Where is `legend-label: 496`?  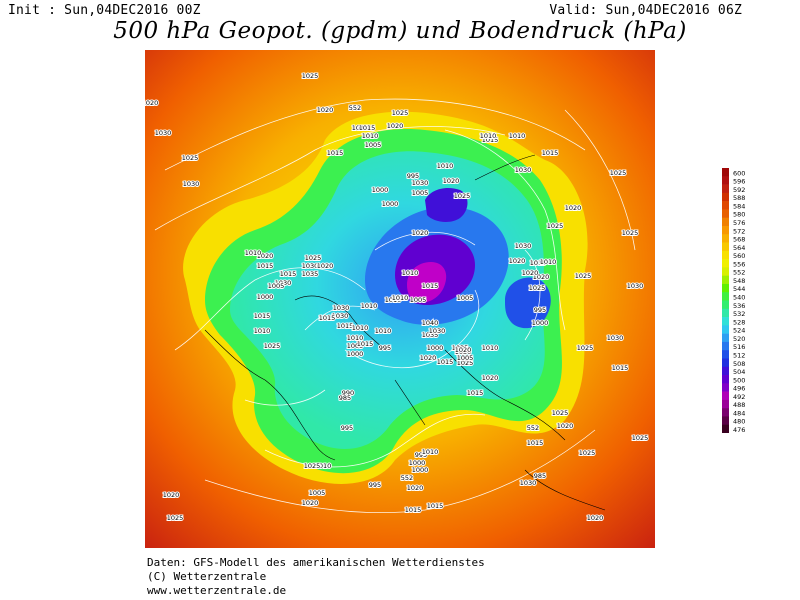
legend-label: 496 is located at coordinates (739, 389).